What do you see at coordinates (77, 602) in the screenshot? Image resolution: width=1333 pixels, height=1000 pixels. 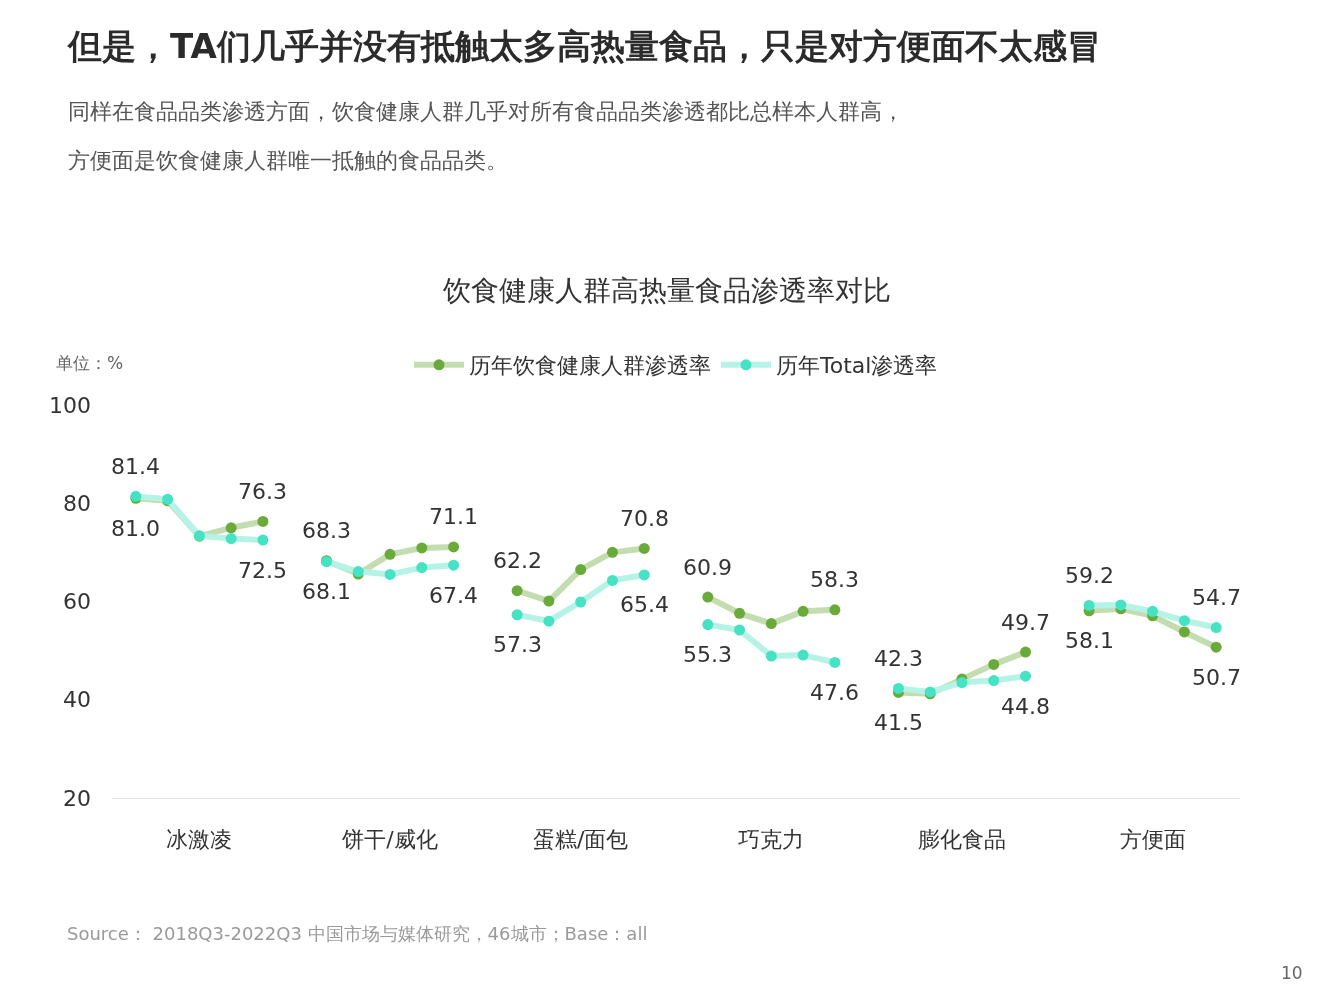 I see `y-tick-label: 60` at bounding box center [77, 602].